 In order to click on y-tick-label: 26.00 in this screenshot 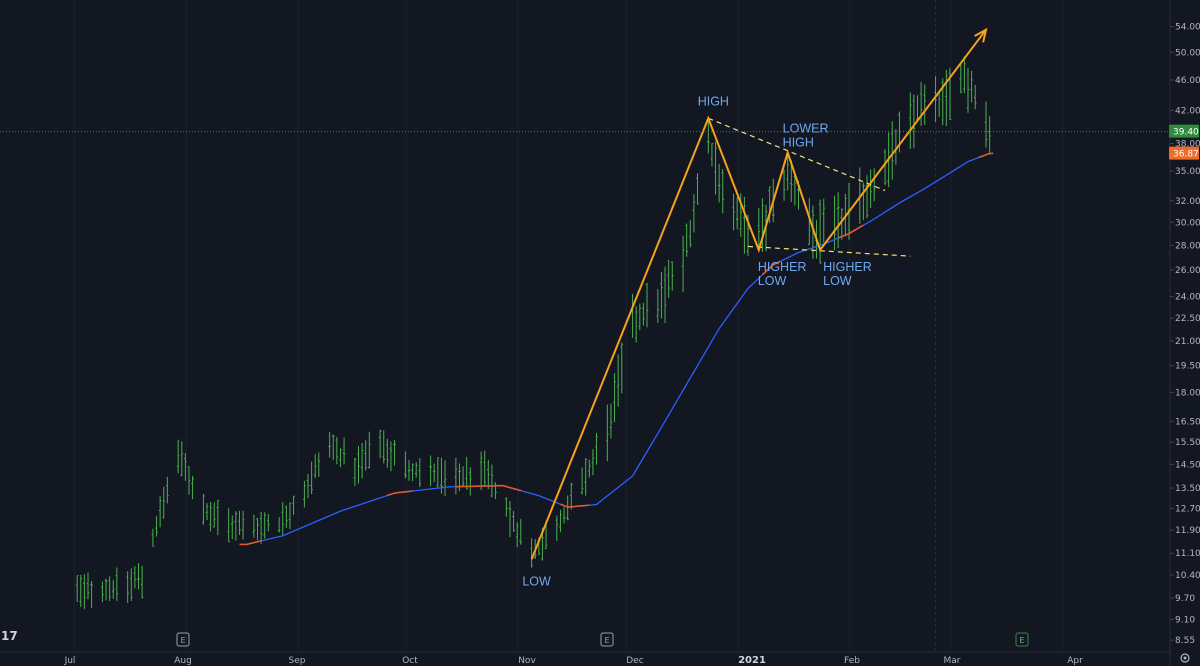, I will do `click(1187, 271)`.